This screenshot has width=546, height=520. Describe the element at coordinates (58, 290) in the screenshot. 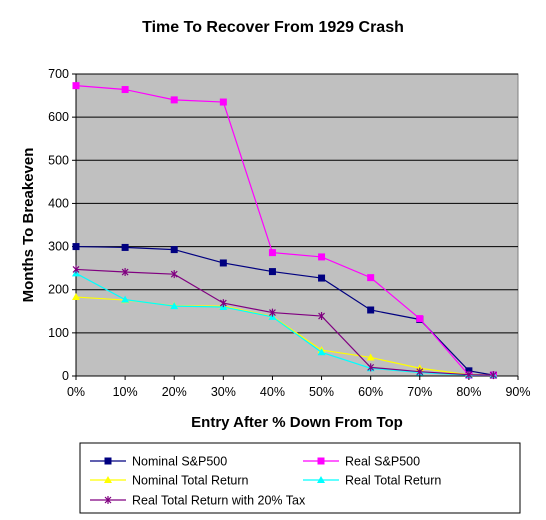

I see `y-tick-label: 200` at that location.